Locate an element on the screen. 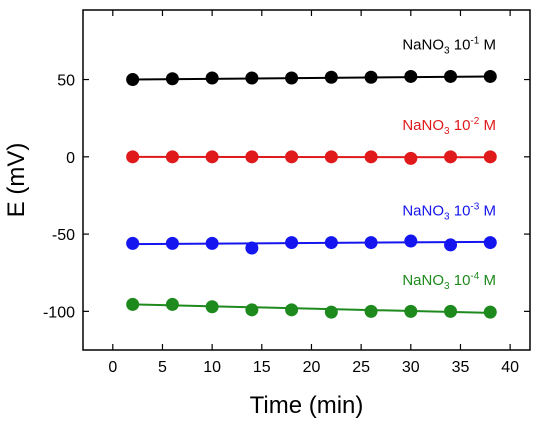 The width and height of the screenshot is (550, 426). series-label-part: -1 is located at coordinates (474, 40).